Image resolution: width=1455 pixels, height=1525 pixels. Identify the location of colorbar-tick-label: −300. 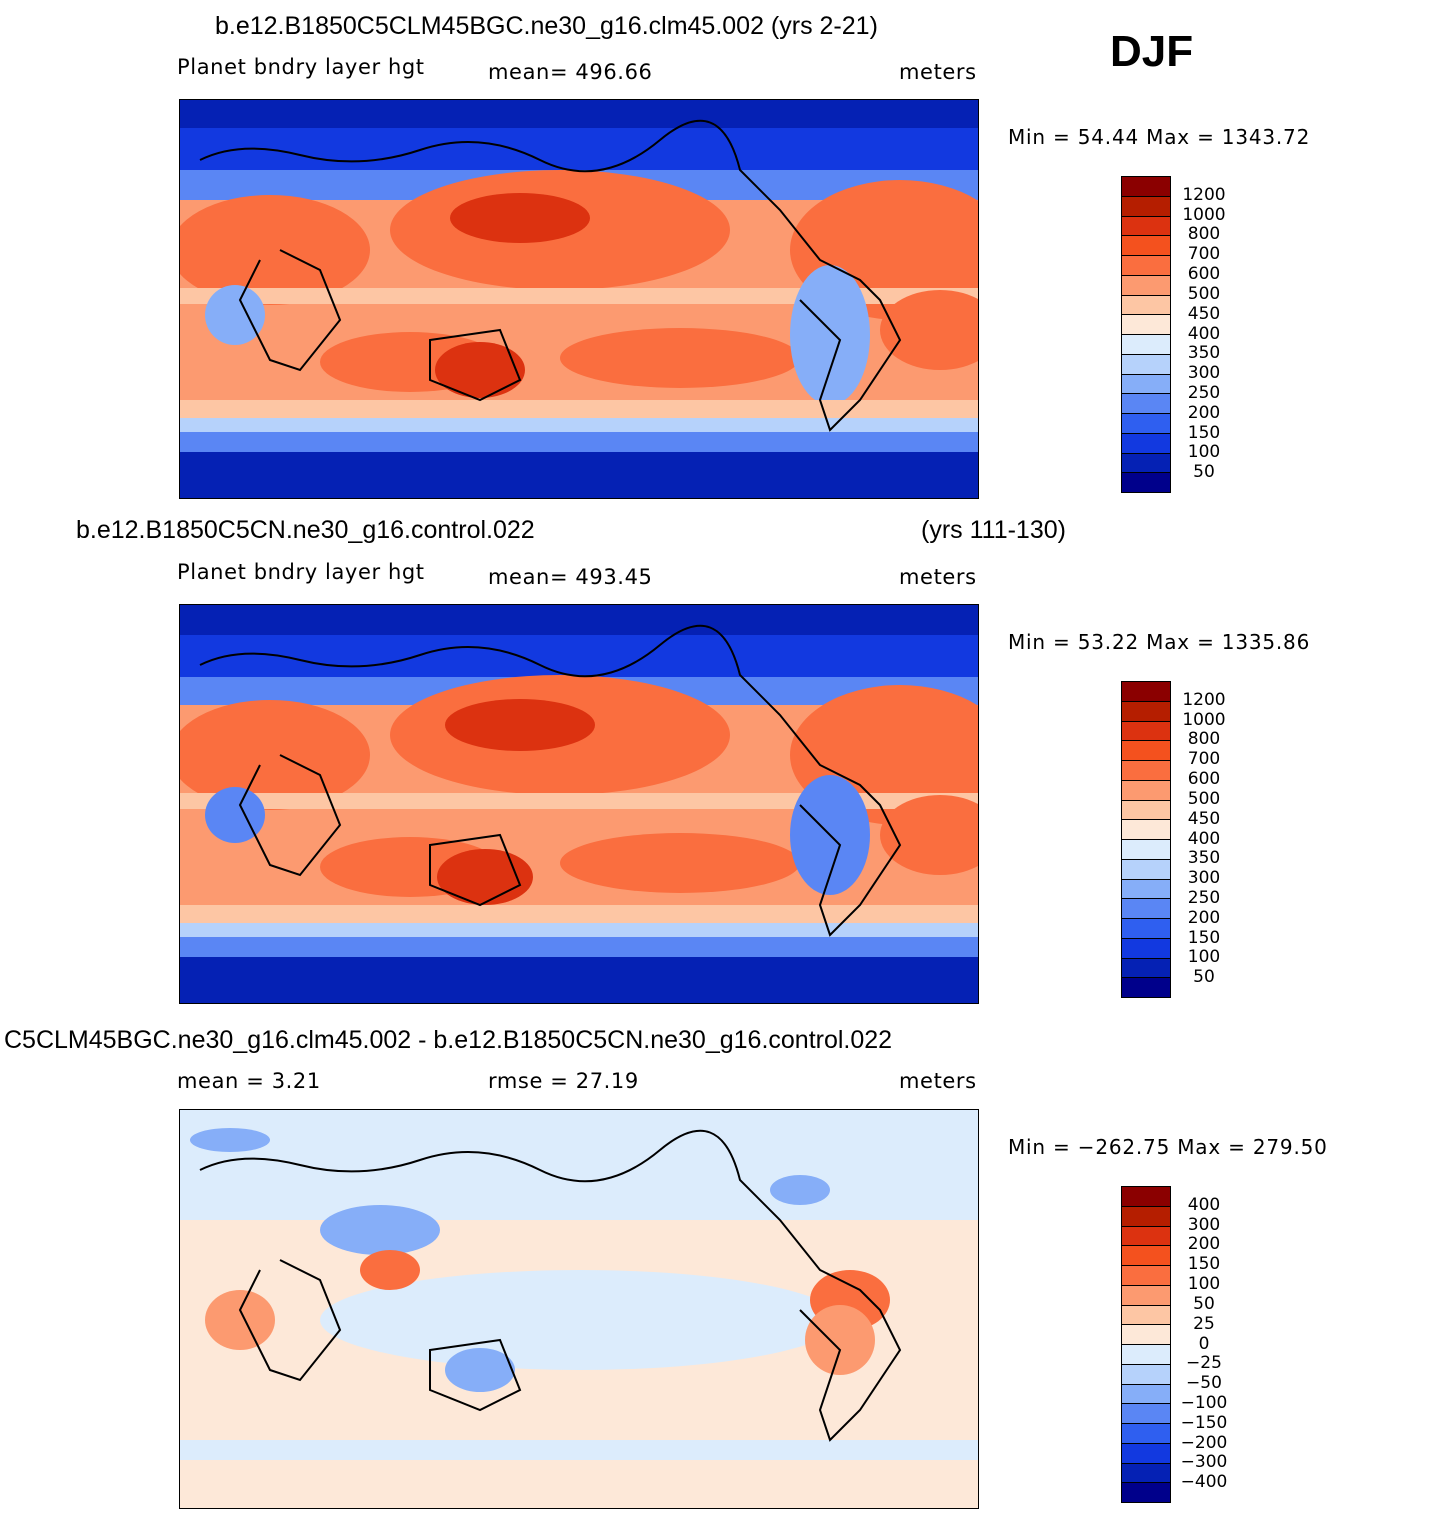
(1204, 1462).